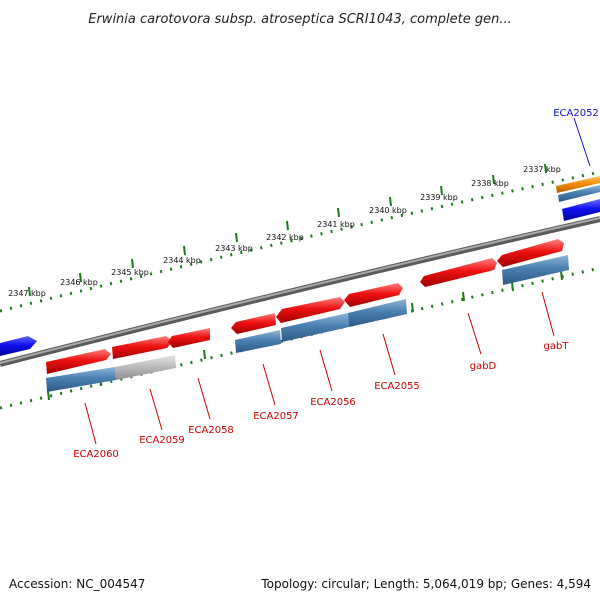 Image resolution: width=600 pixels, height=600 pixels. What do you see at coordinates (326, 370) in the screenshot?
I see `leader-eca2056` at bounding box center [326, 370].